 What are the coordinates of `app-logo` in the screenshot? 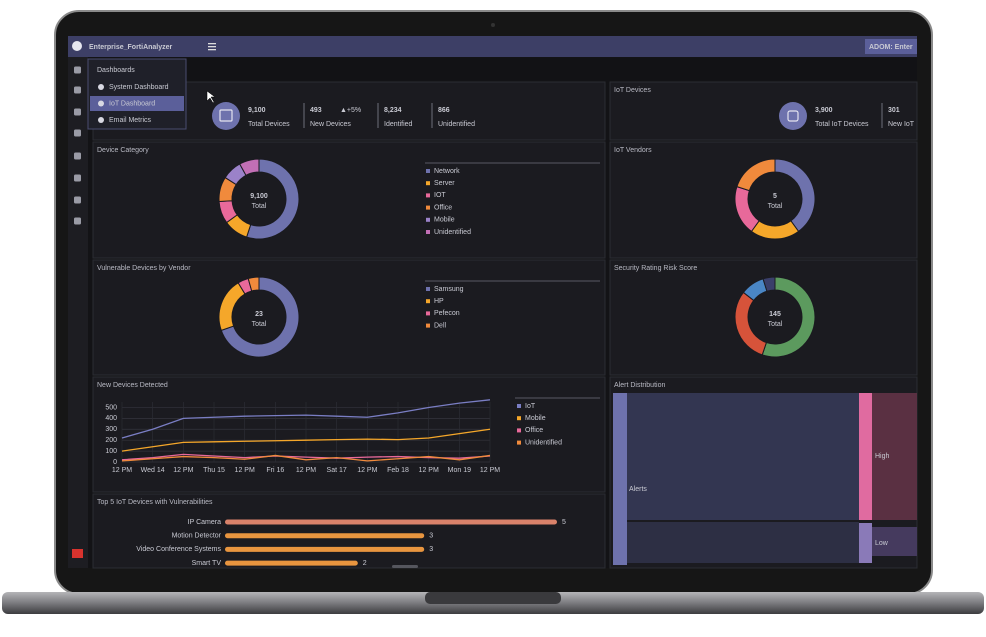 It's located at (77, 46).